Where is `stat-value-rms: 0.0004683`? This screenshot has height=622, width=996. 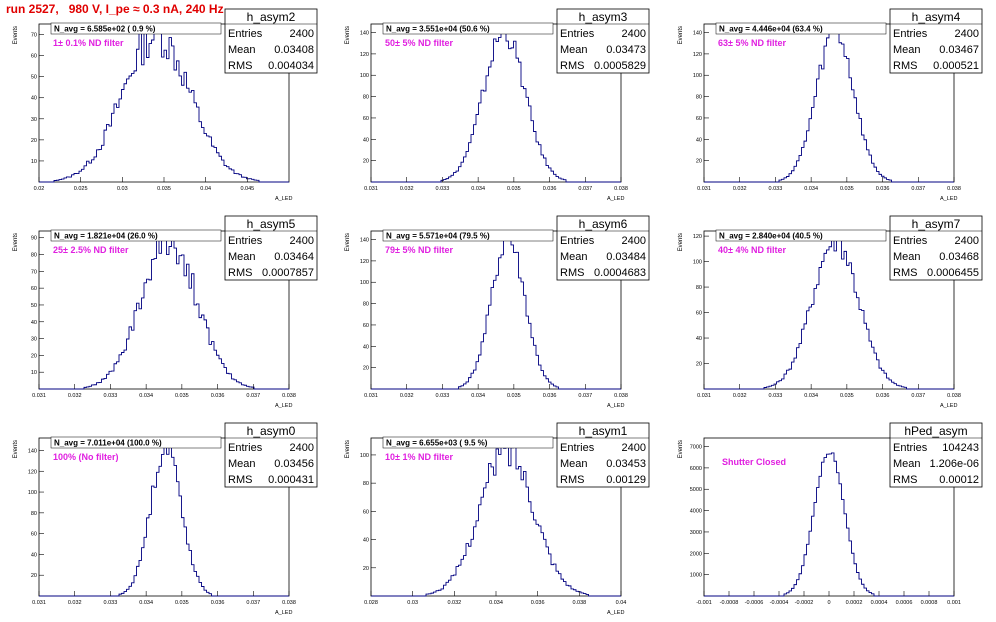
stat-value-rms: 0.0004683 is located at coordinates (620, 273).